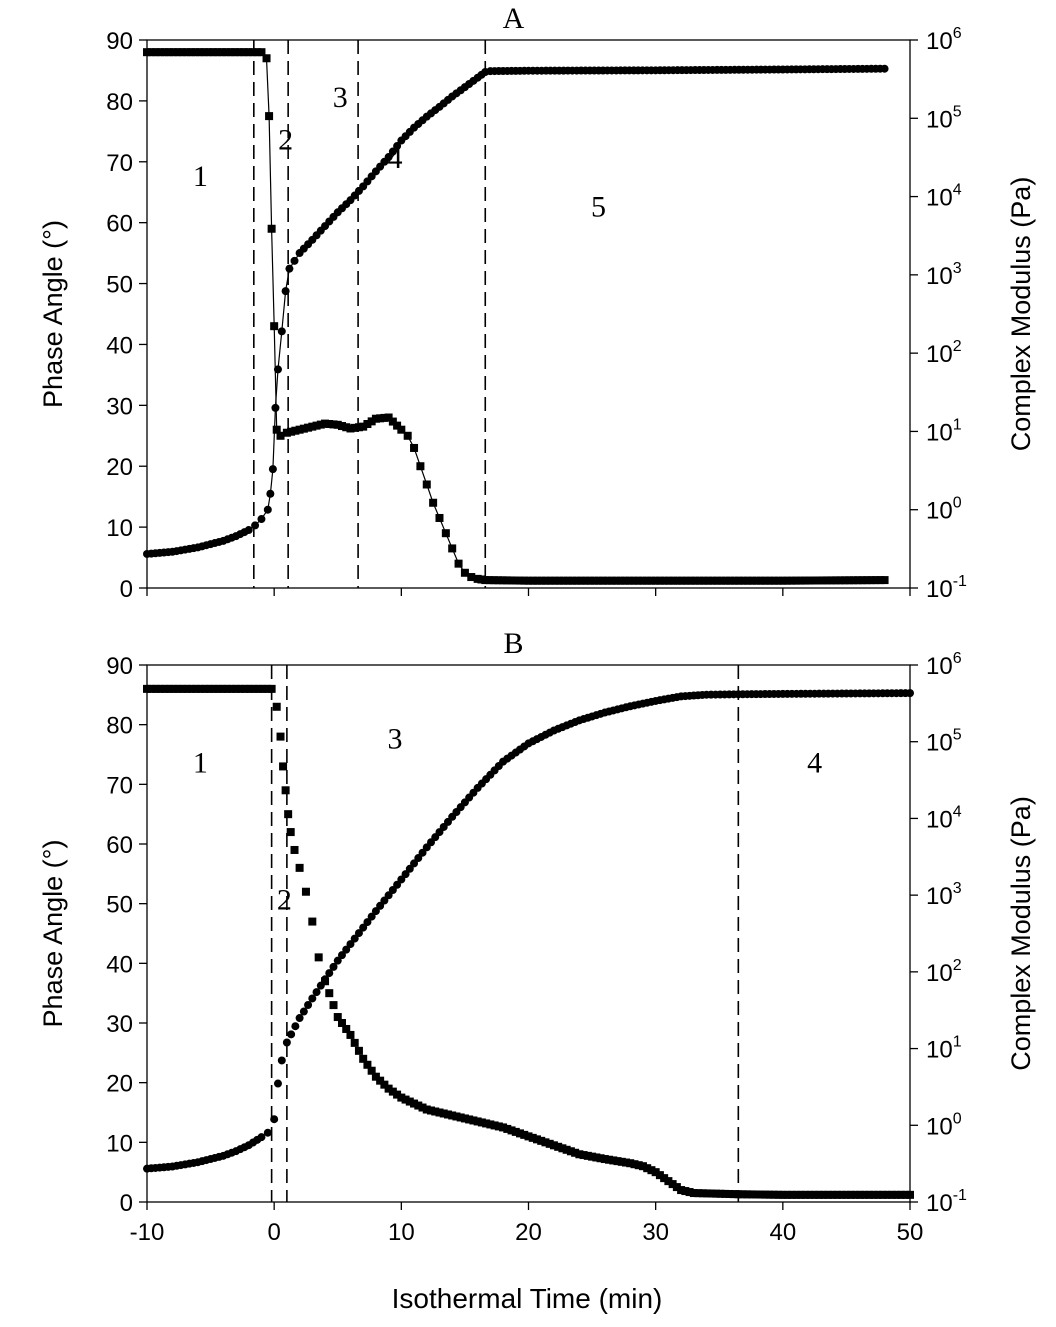  What do you see at coordinates (119, 41) in the screenshot?
I see `y-tick-label: 90` at bounding box center [119, 41].